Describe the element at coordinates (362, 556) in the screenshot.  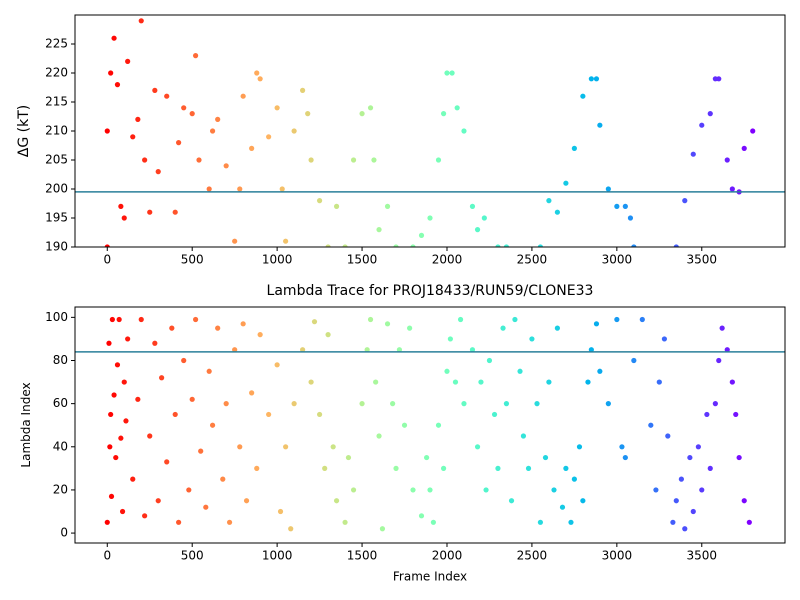
I see `x-tick-label: 1500` at that location.